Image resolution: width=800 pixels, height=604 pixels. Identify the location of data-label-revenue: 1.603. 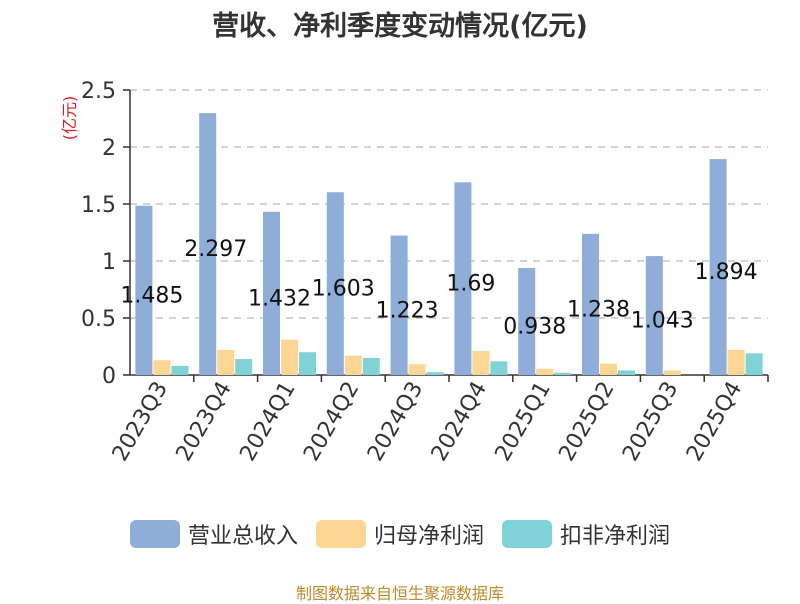
(343, 289).